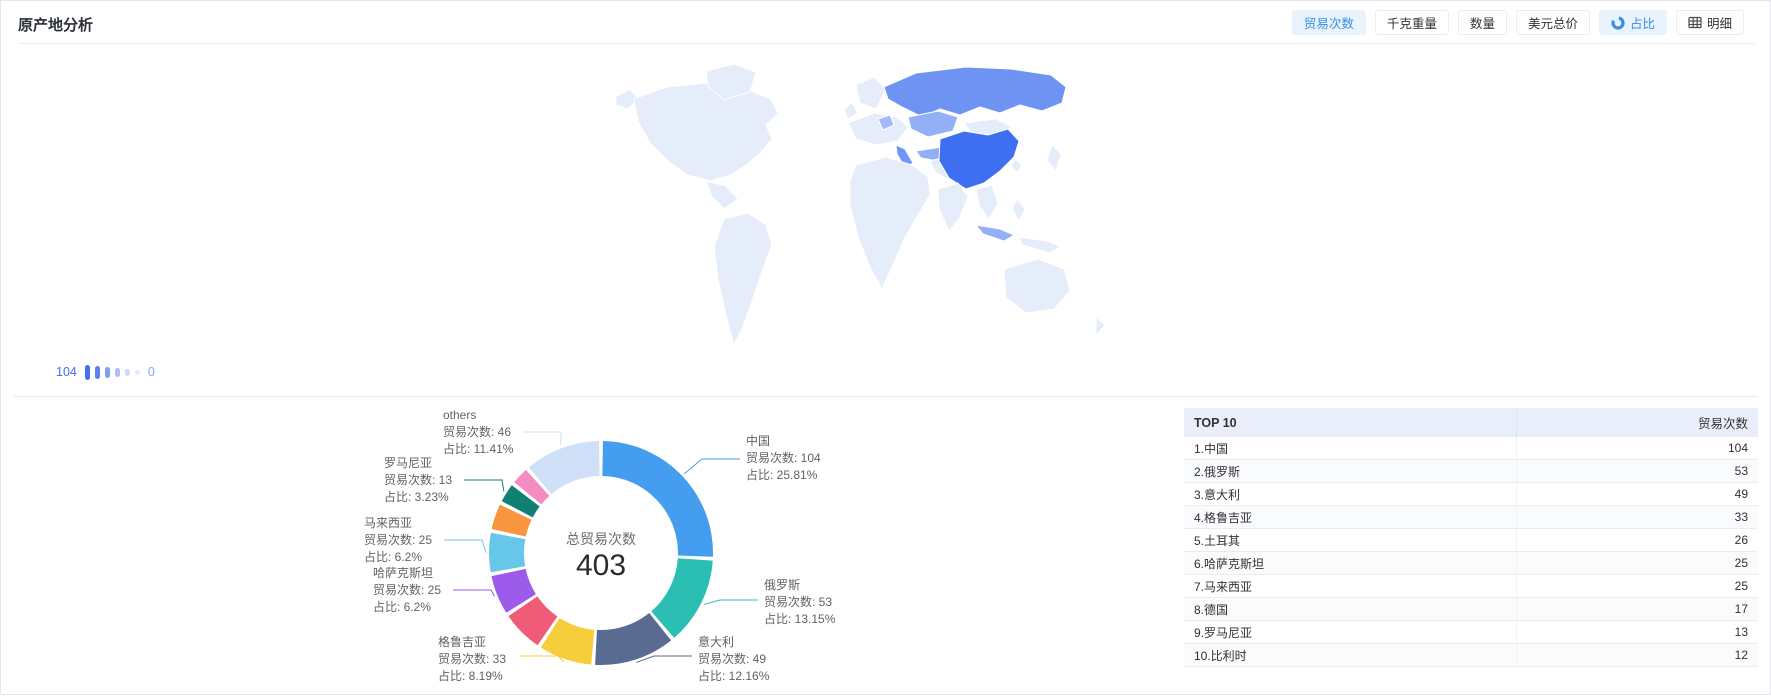 The image size is (1771, 696). I want to click on donut-label-line: 贸易次数: 53, so click(798, 602).